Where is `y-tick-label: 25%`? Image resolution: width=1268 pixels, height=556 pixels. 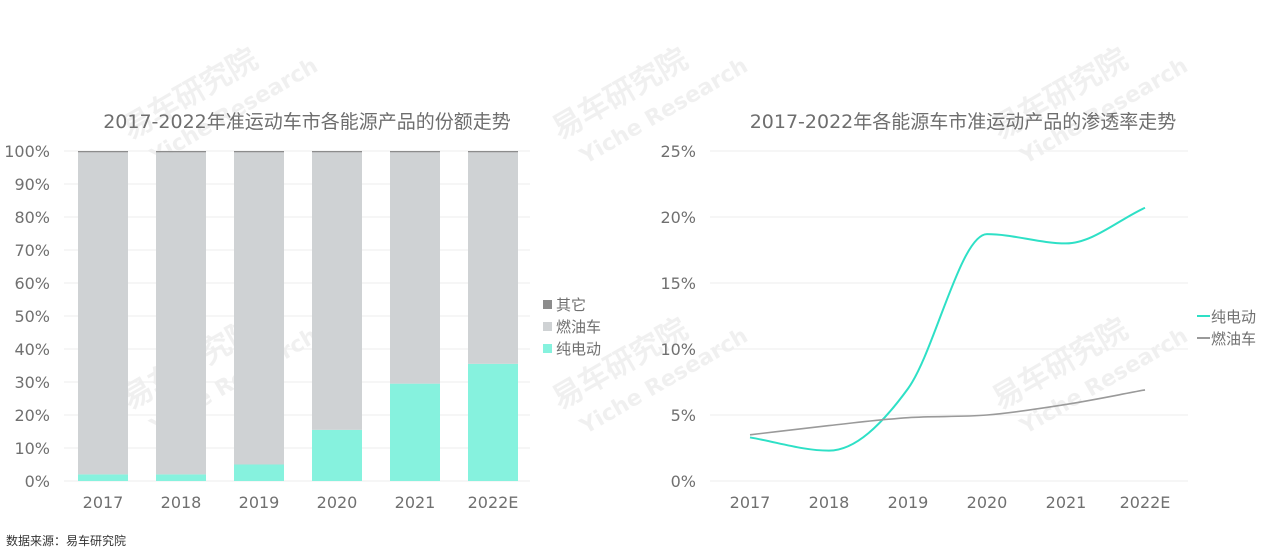 y-tick-label: 25% is located at coordinates (678, 151).